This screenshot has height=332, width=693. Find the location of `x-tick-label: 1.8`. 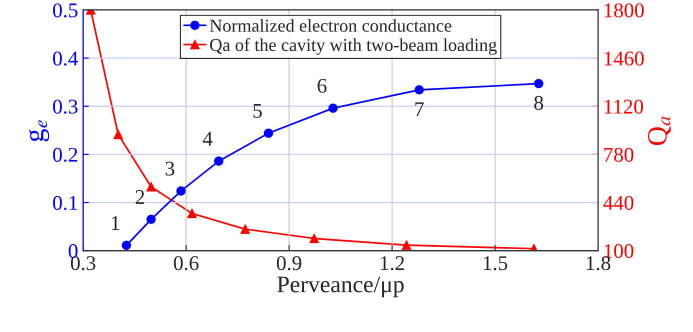

x-tick-label: 1.8 is located at coordinates (598, 263).